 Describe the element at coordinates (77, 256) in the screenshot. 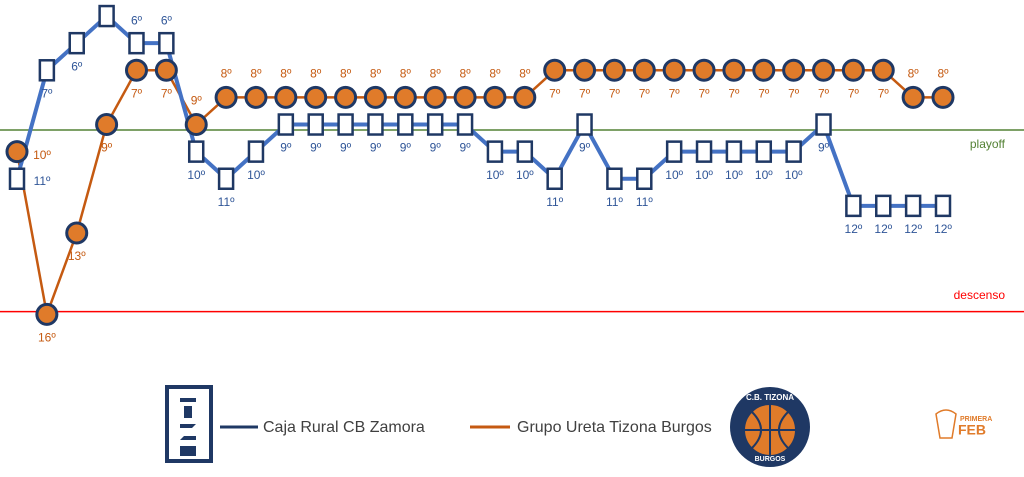

I see `data-label: 13º` at that location.